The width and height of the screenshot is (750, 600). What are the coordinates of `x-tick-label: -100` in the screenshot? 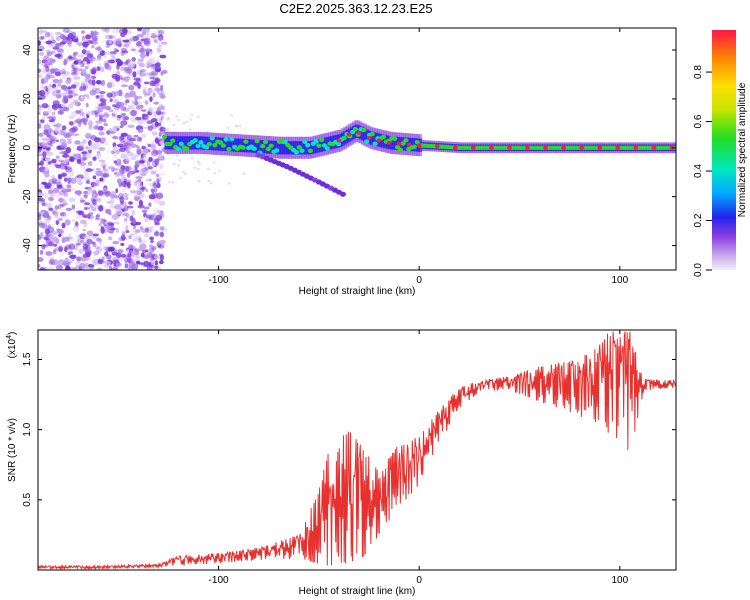 It's located at (219, 280).